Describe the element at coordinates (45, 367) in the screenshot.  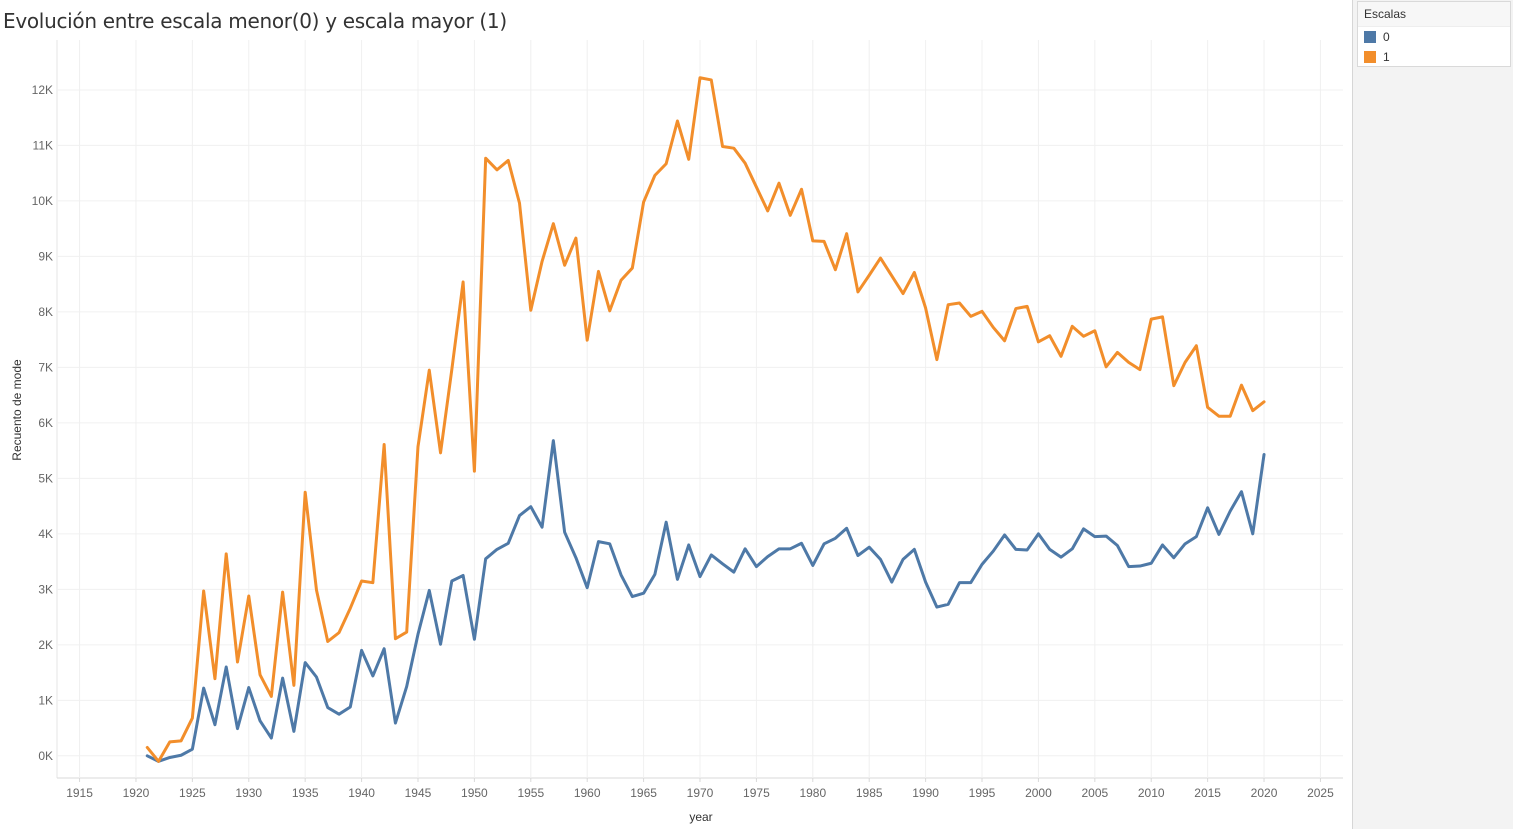
I see `y-tick-label: 7K` at that location.